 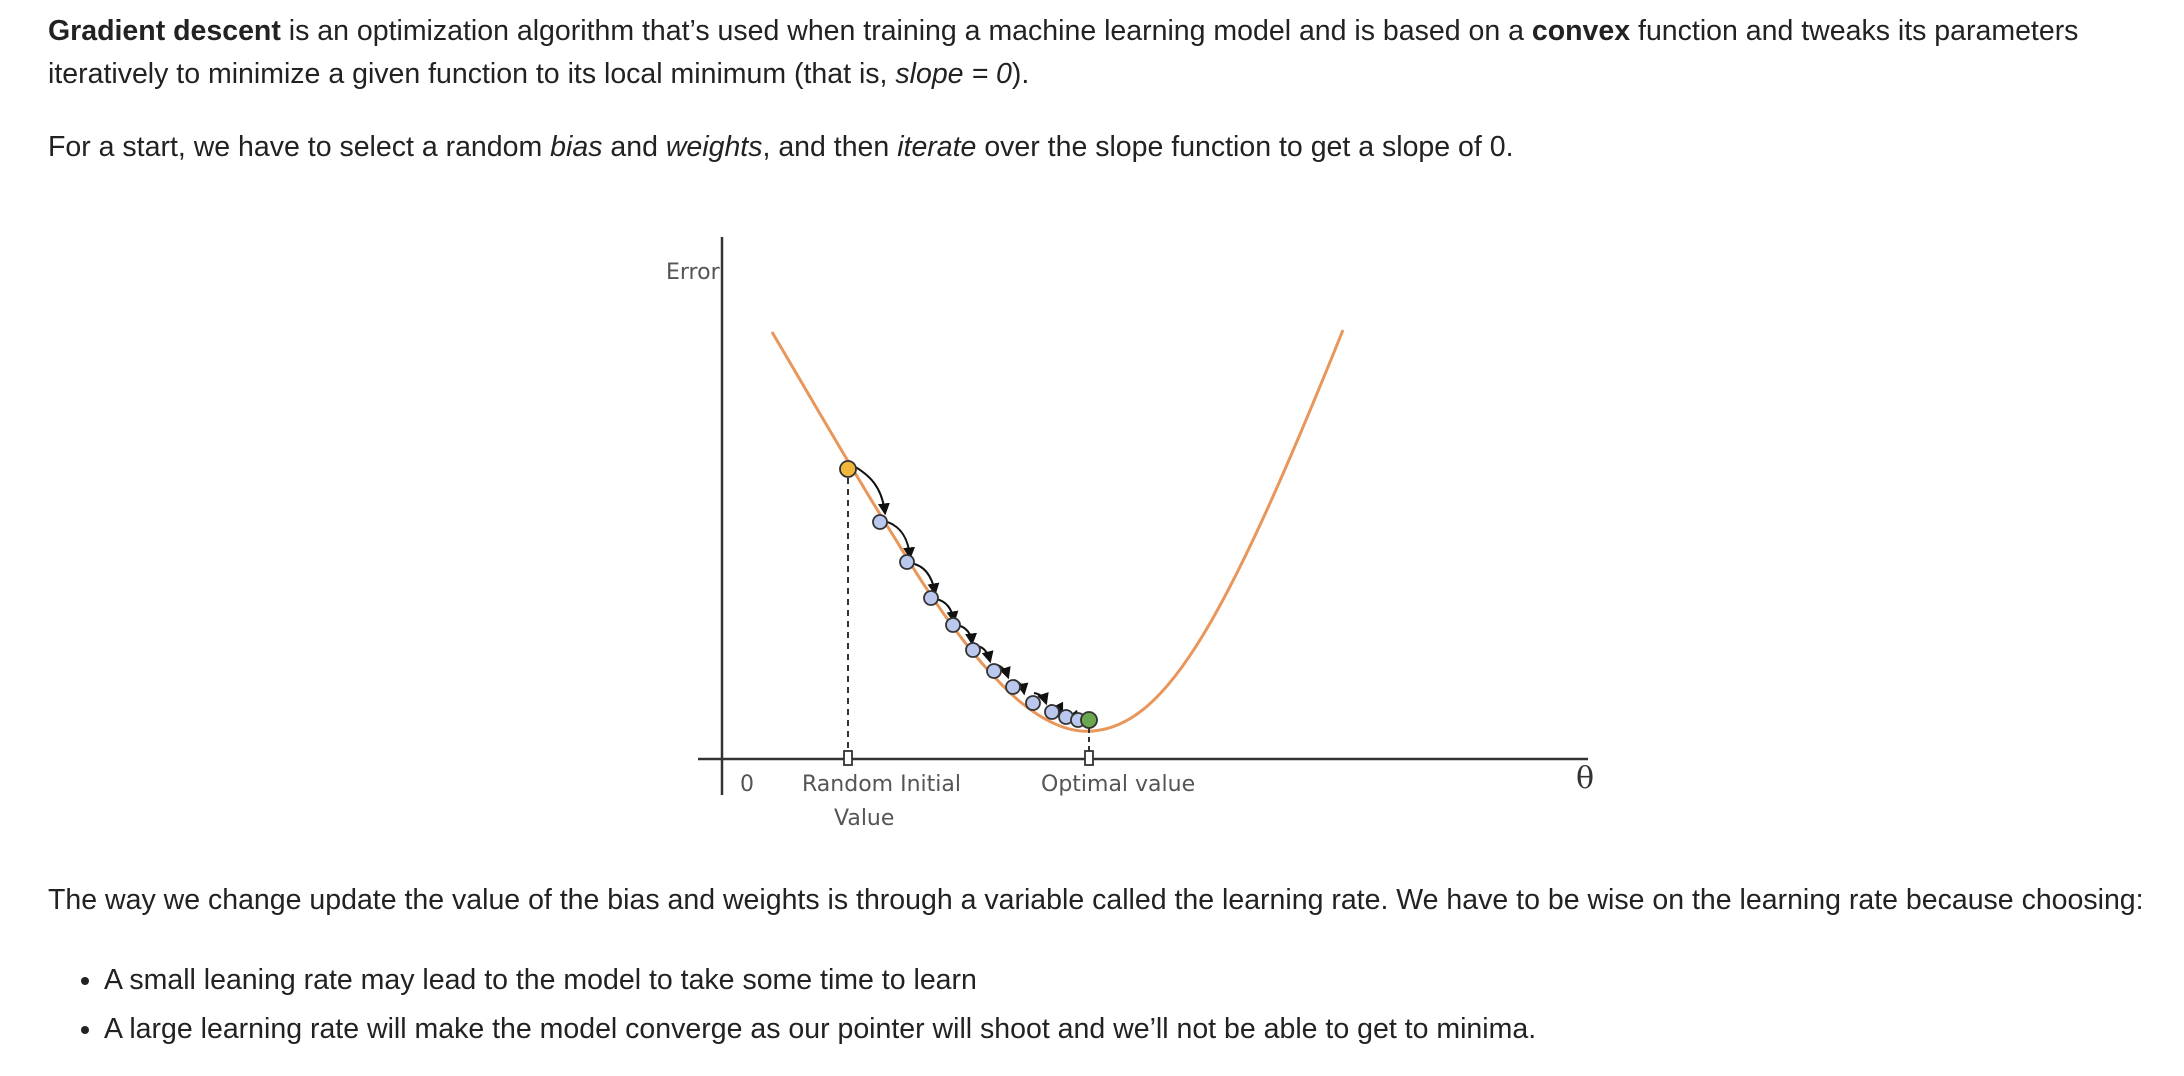 What do you see at coordinates (848, 758) in the screenshot?
I see `initial-value-tick` at bounding box center [848, 758].